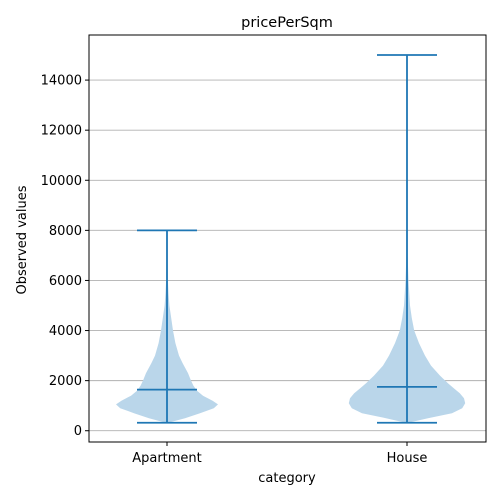 This screenshot has width=500, height=500. I want to click on y-tick-label: 2000, so click(65, 381).